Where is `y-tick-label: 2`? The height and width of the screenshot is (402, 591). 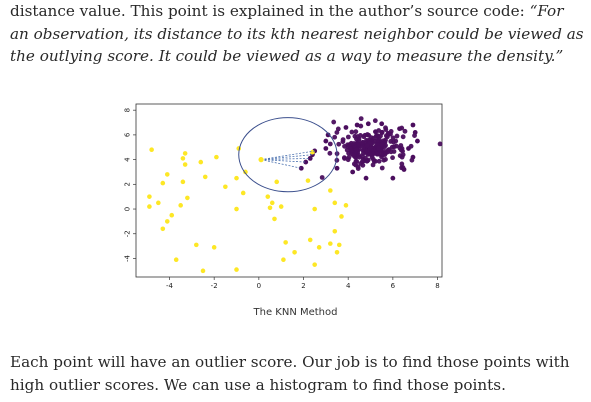
y-tick-label: 2 is located at coordinates (128, 184).